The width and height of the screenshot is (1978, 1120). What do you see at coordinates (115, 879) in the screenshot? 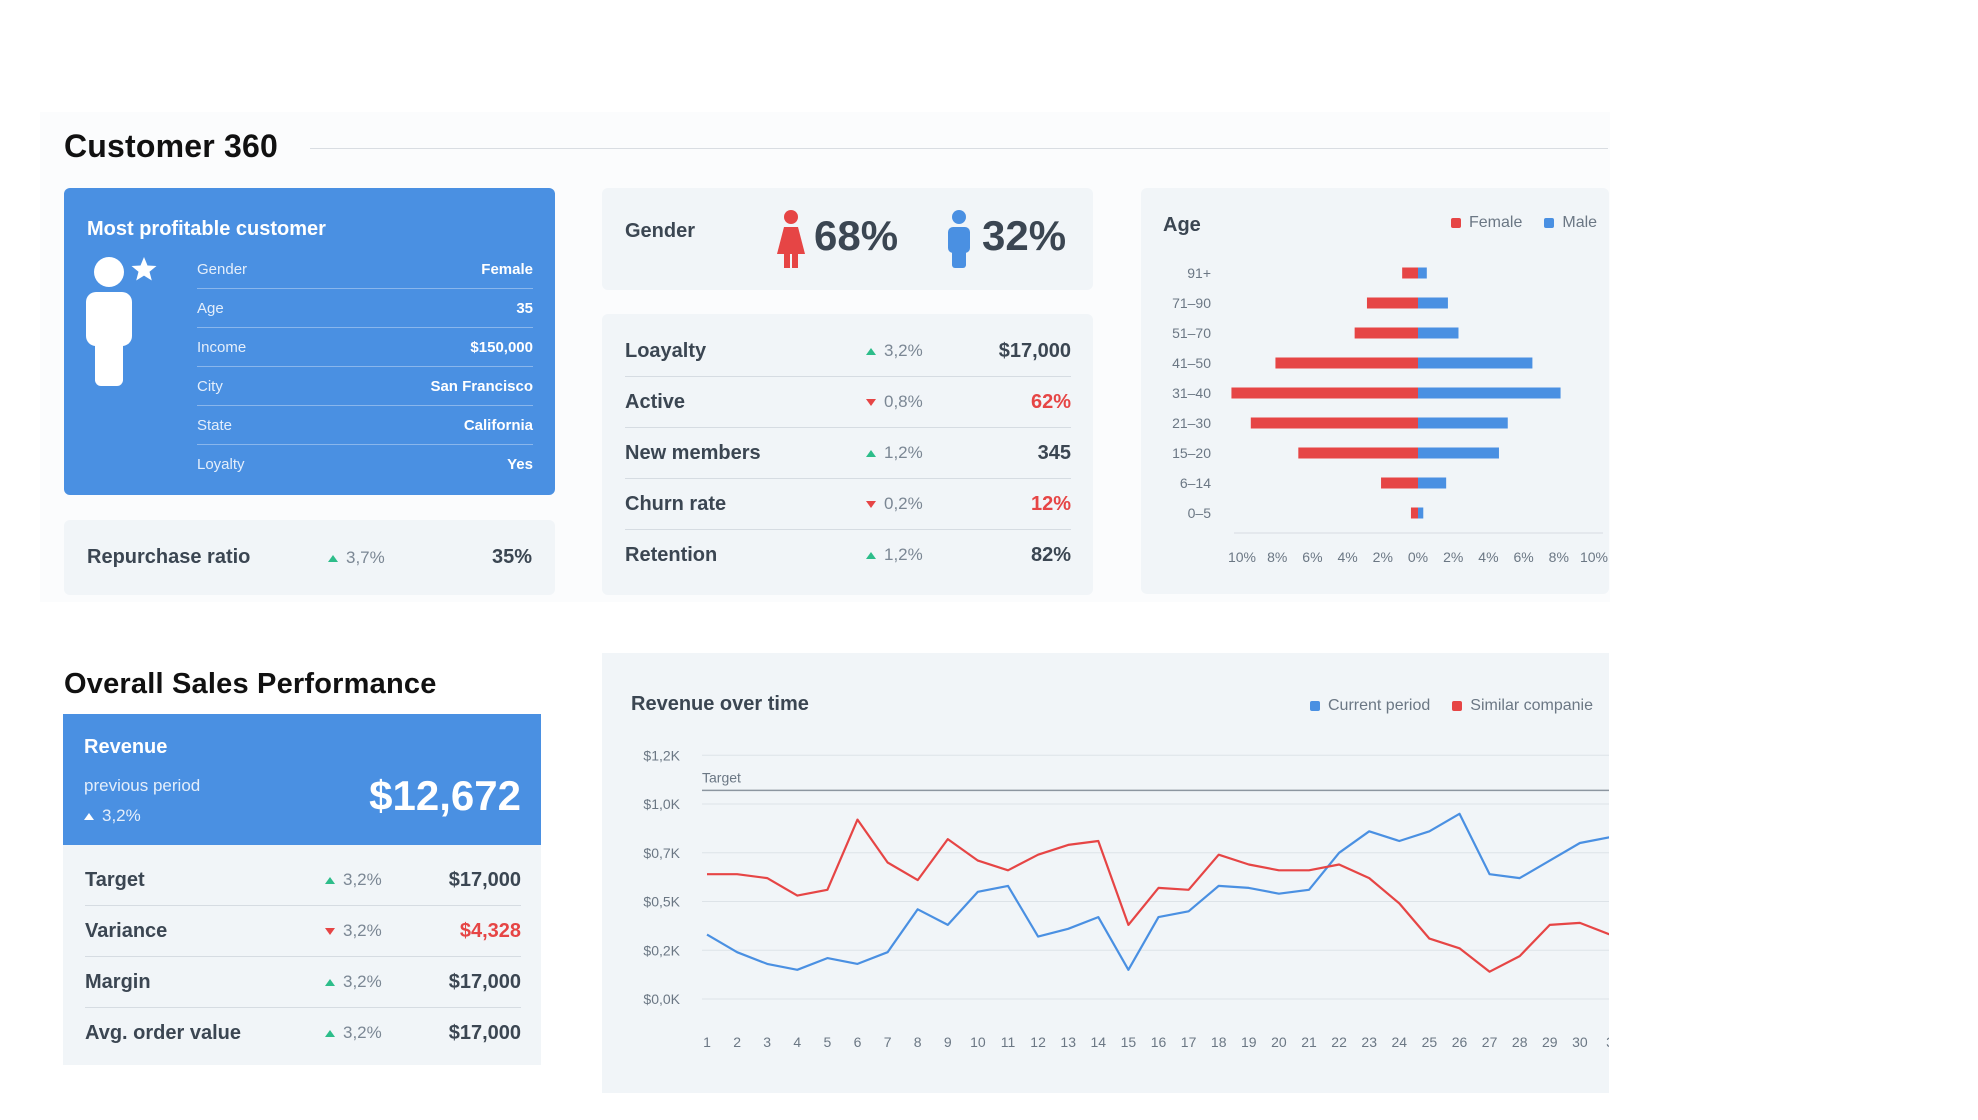
I see `sales-label: Target` at bounding box center [115, 879].